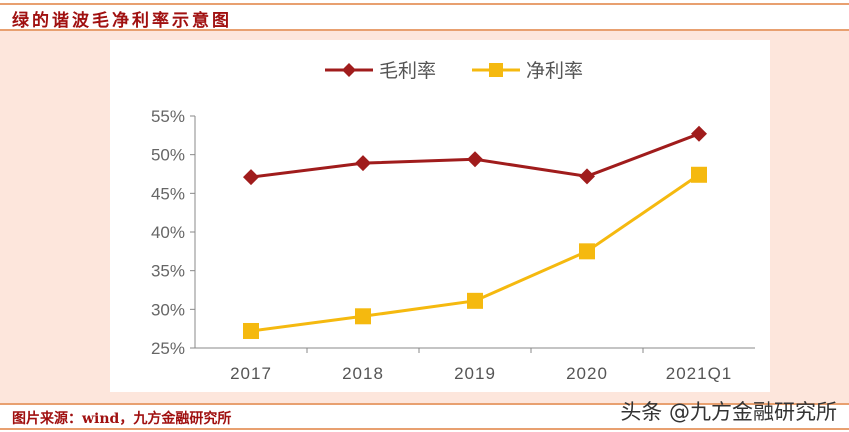 The image size is (849, 432). Describe the element at coordinates (496, 70) in the screenshot. I see `legend-marker-square` at that location.